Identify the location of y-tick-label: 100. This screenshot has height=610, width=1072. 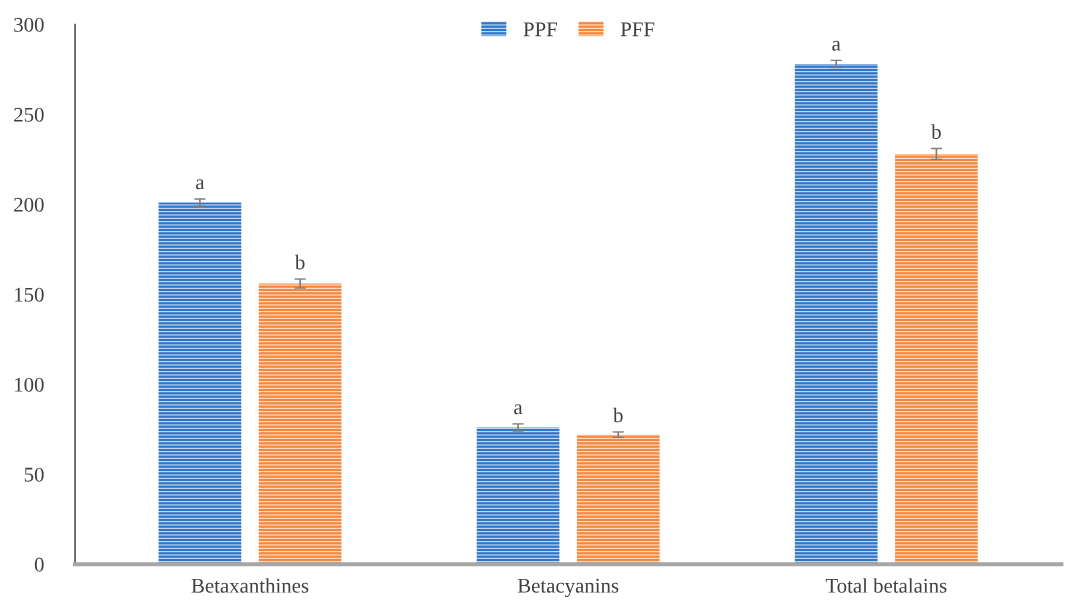
(29, 384).